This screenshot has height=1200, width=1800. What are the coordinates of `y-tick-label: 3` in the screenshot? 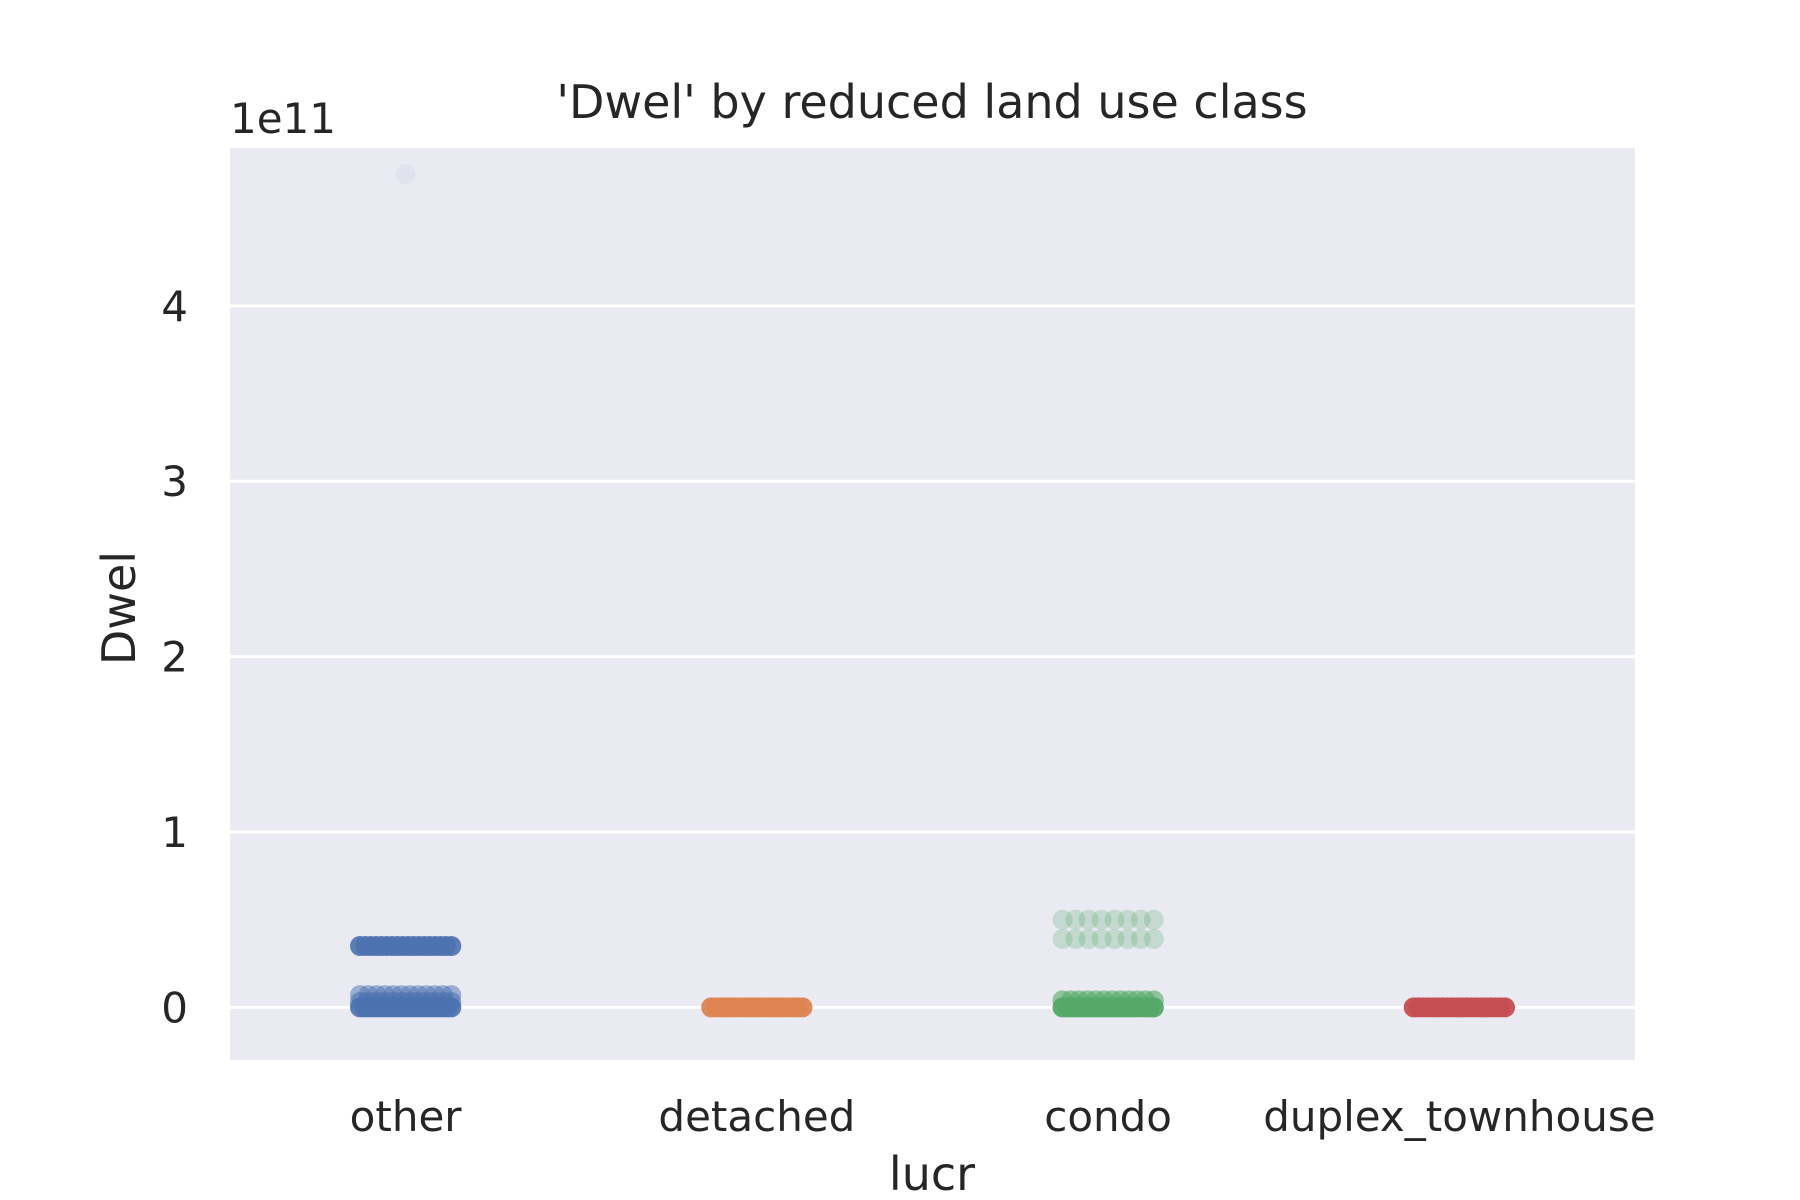 It's located at (174, 481).